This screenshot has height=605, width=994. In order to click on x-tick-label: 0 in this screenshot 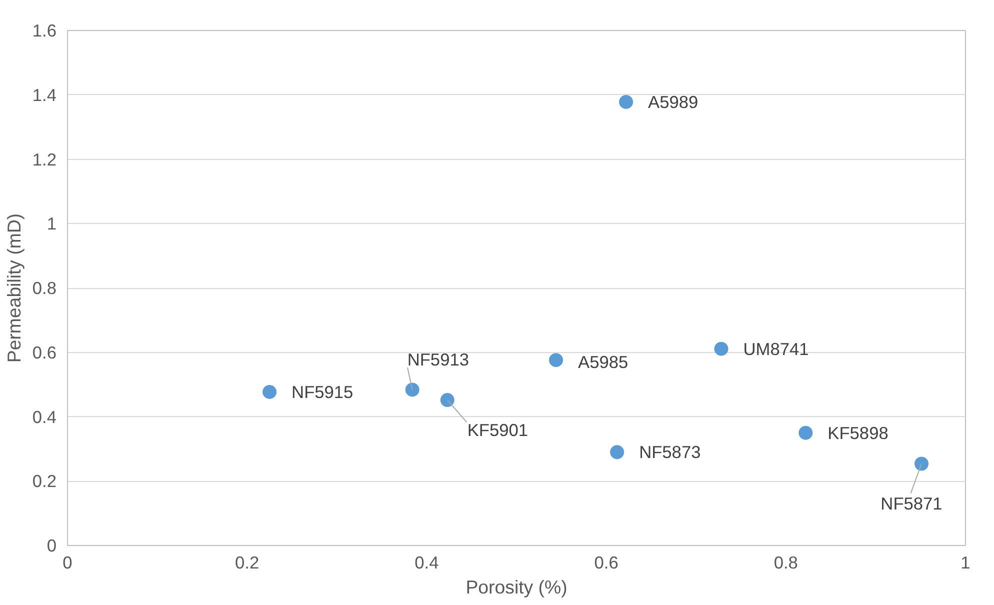, I will do `click(67, 562)`.